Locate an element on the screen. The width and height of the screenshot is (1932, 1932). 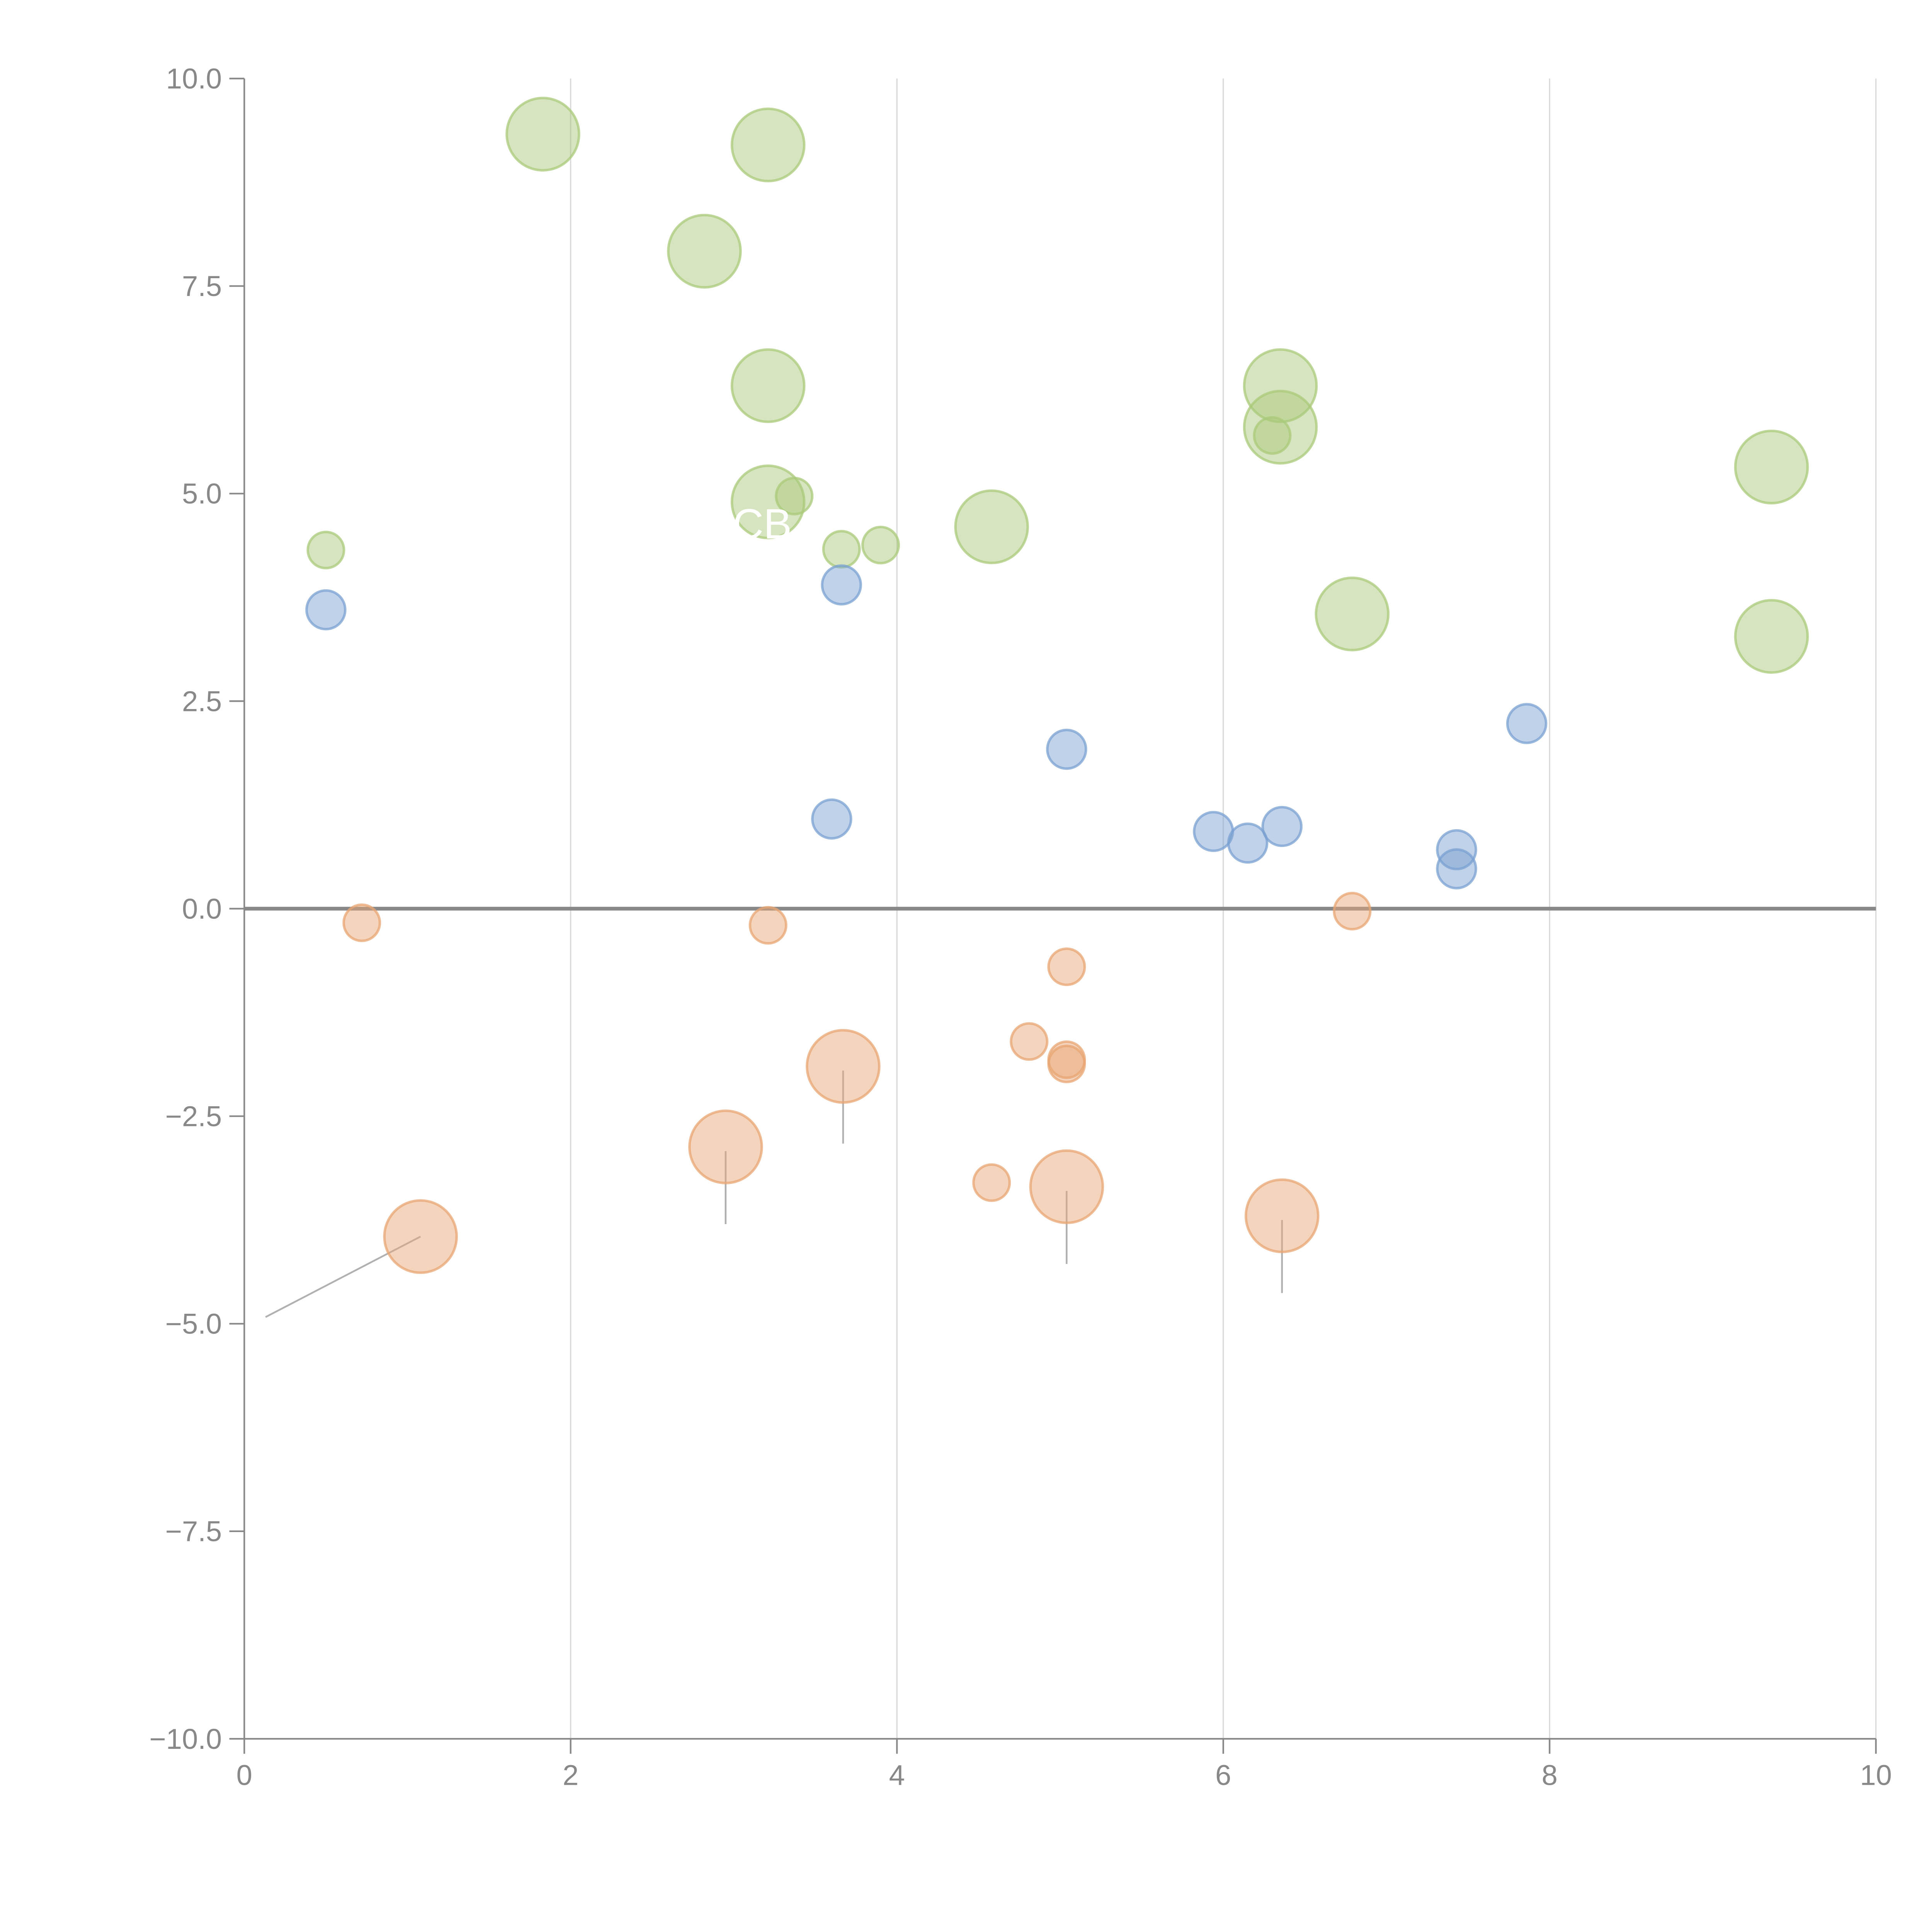
x-tick-label: 6 is located at coordinates (1223, 1775).